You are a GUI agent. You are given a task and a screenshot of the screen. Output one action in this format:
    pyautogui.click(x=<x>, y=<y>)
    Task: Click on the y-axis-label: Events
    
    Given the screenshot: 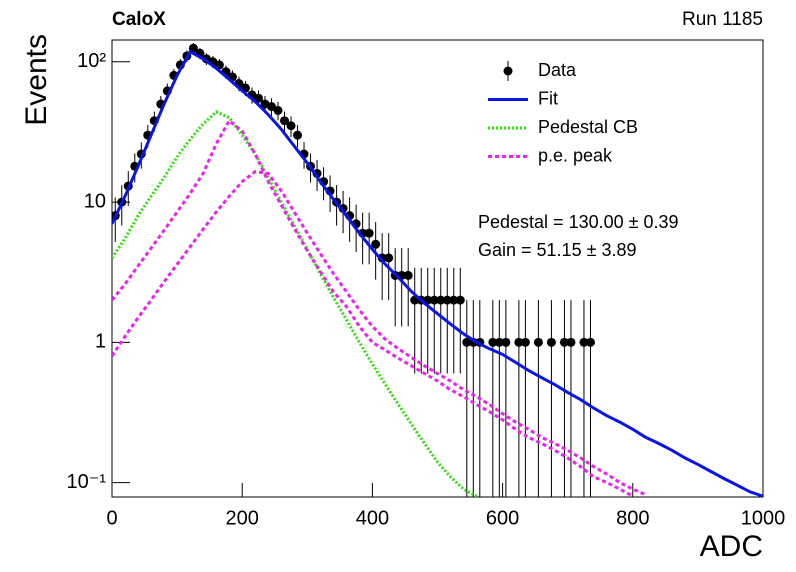 What is the action you would take?
    pyautogui.click(x=36, y=80)
    